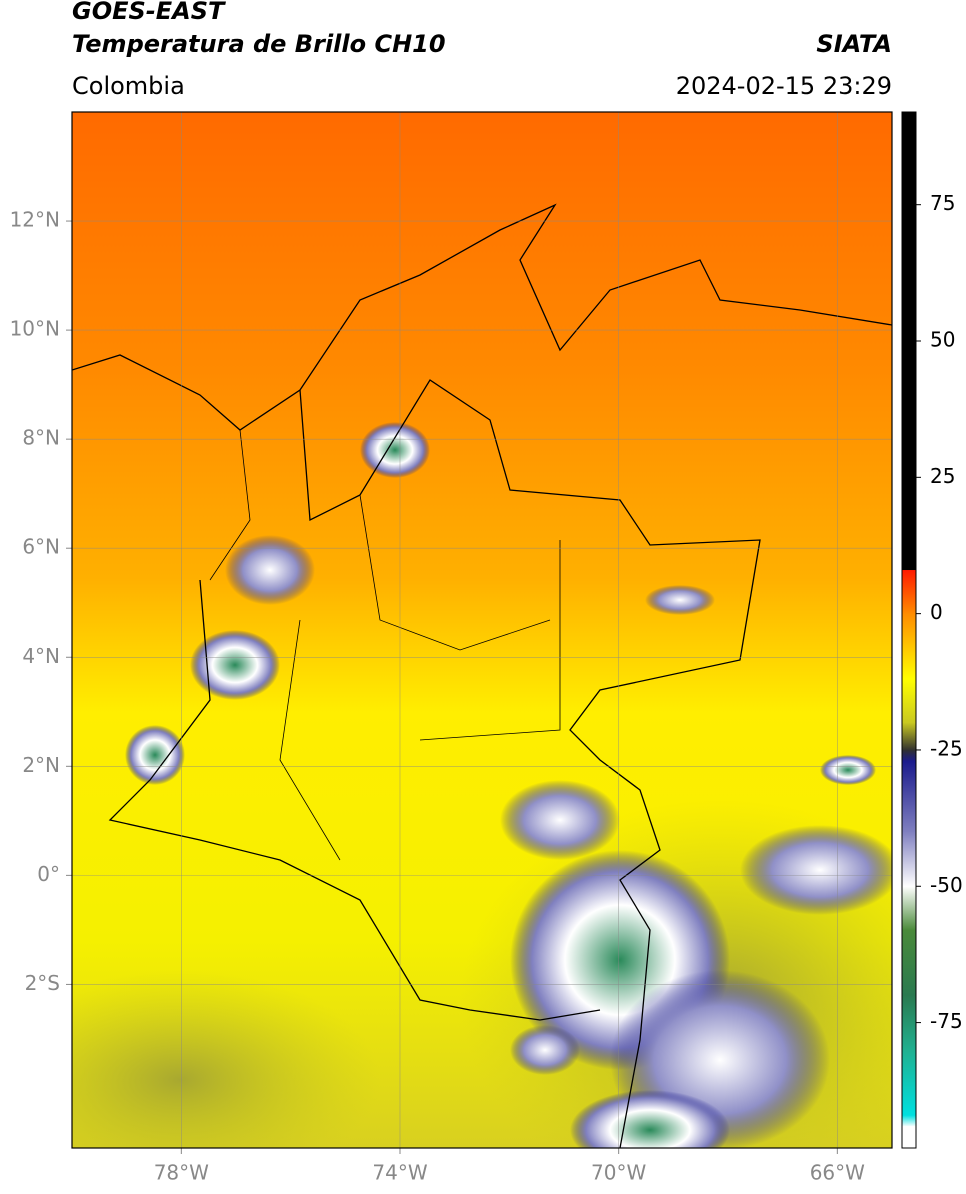 This screenshot has height=1194, width=966. I want to click on source: SIATA, so click(854, 44).